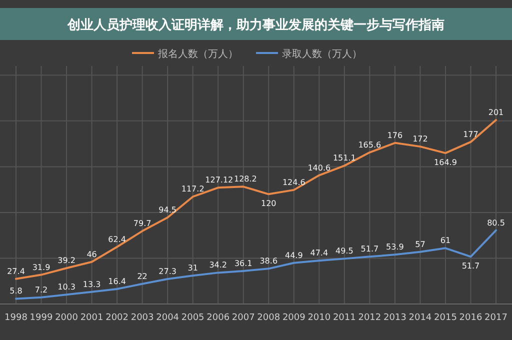 The height and width of the screenshot is (340, 512). I want to click on data-label: 13.3, so click(91, 284).